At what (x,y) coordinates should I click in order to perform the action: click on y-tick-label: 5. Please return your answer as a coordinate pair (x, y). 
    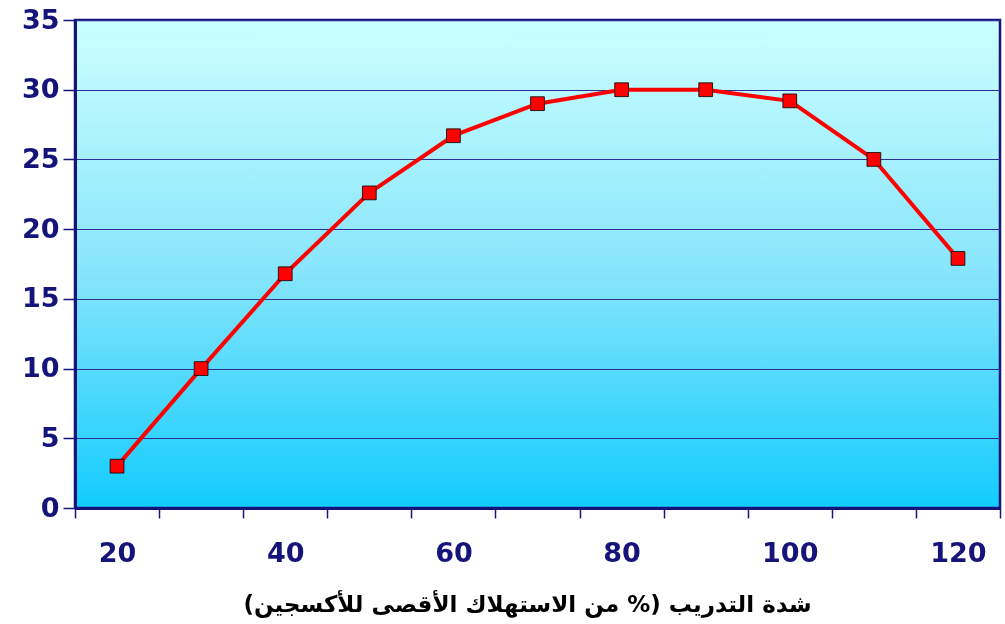
    Looking at the image, I should click on (50, 437).